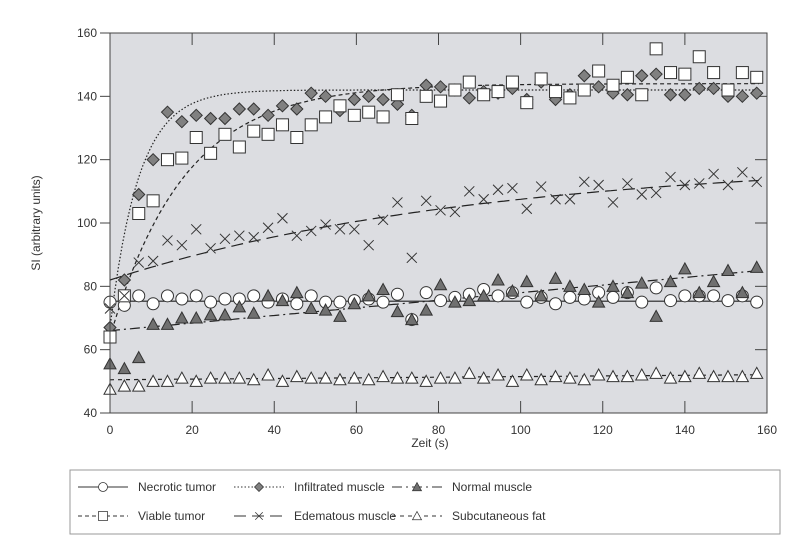 The width and height of the screenshot is (800, 552). Describe the element at coordinates (499, 516) in the screenshot. I see `legend-label: Subcutaneous fat` at that location.